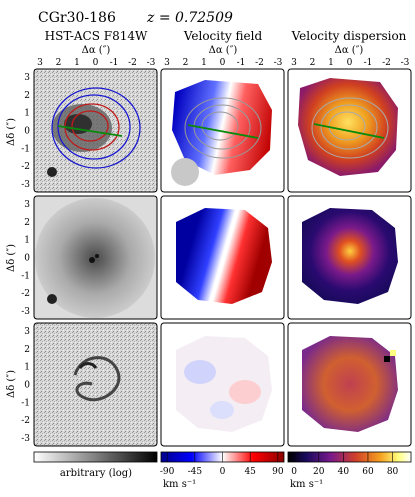  I want to click on colorbar-tick-label: -90, so click(167, 472).